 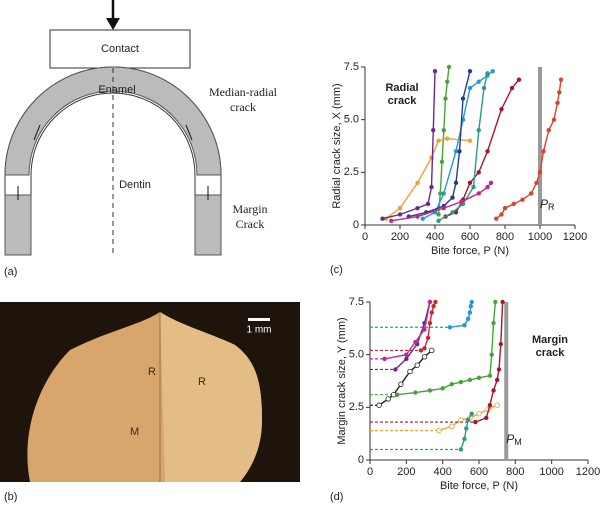 I want to click on threshold-label: PR, so click(x=547, y=204).